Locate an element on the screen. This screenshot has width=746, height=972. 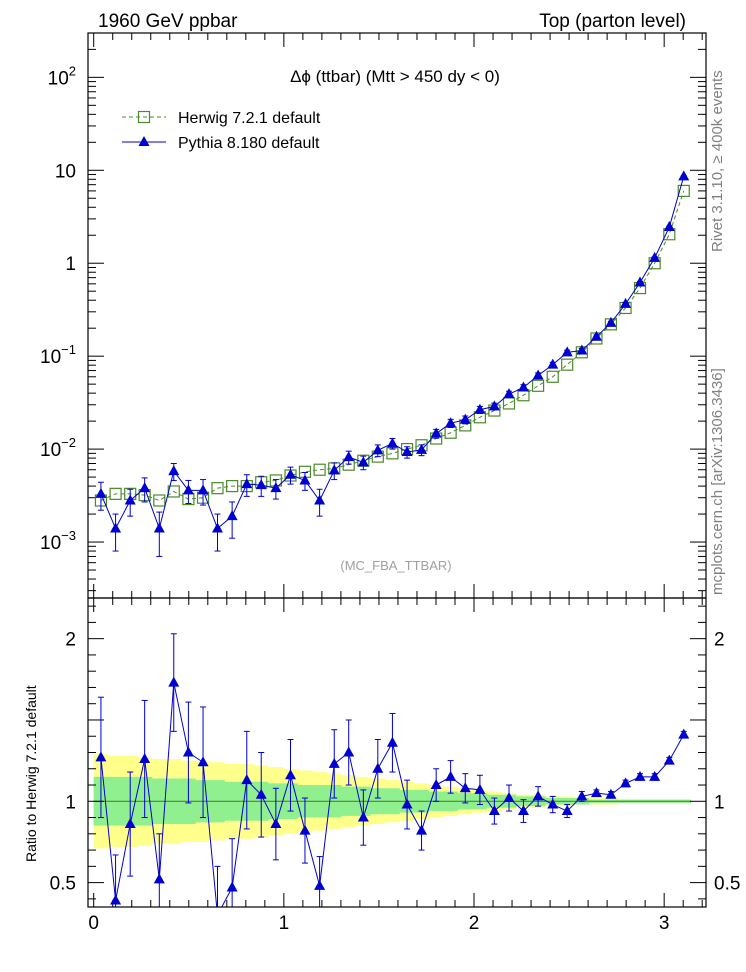
tick-exponent: −1 is located at coordinates (68, 349).